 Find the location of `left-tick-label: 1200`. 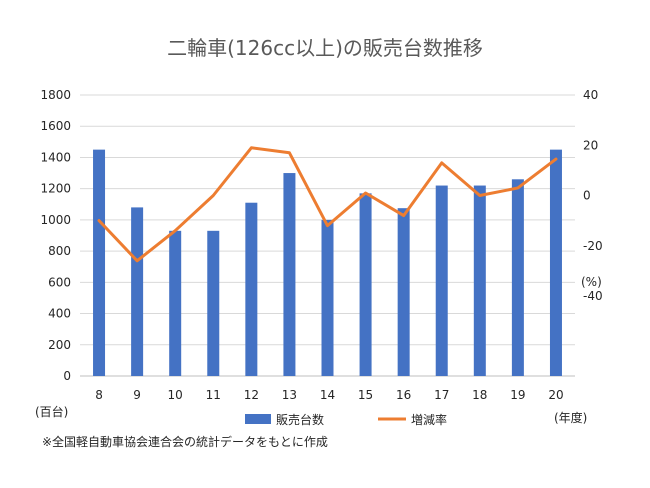

left-tick-label: 1200 is located at coordinates (55, 189).